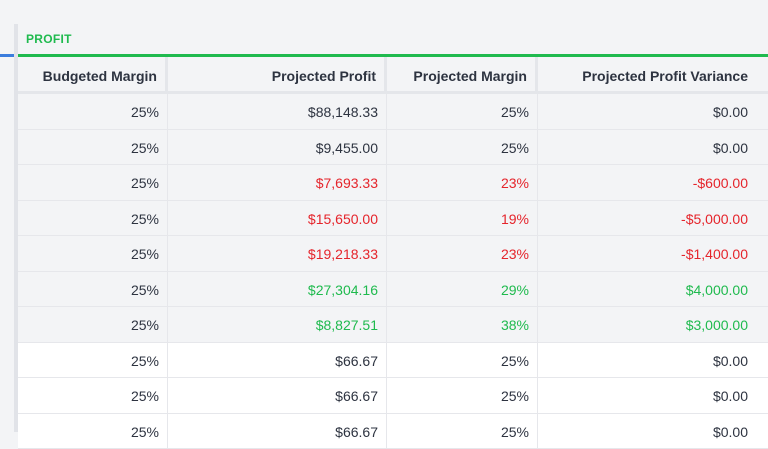 This screenshot has height=449, width=768. What do you see at coordinates (653, 182) in the screenshot?
I see `cell-variance: -$600.00` at bounding box center [653, 182].